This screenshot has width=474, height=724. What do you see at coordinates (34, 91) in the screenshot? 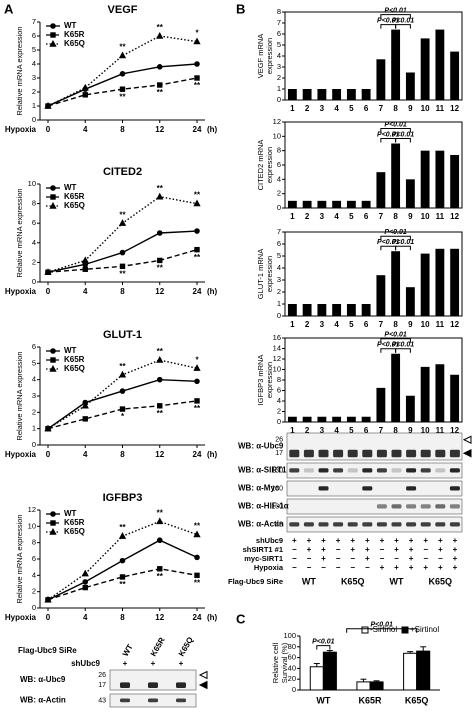
I see `y-tick-label: 2` at bounding box center [34, 91].